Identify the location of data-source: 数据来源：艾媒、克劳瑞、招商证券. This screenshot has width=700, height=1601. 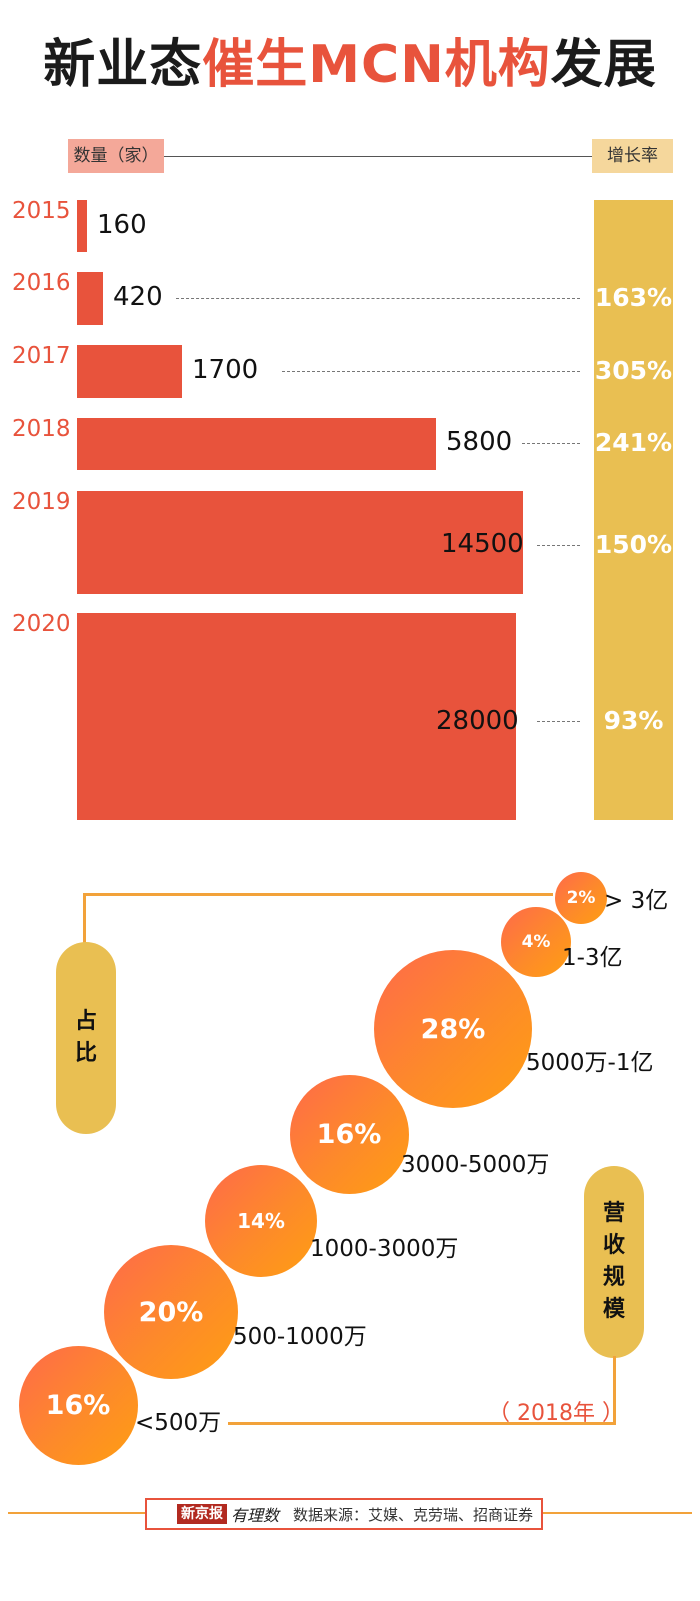
(413, 1514).